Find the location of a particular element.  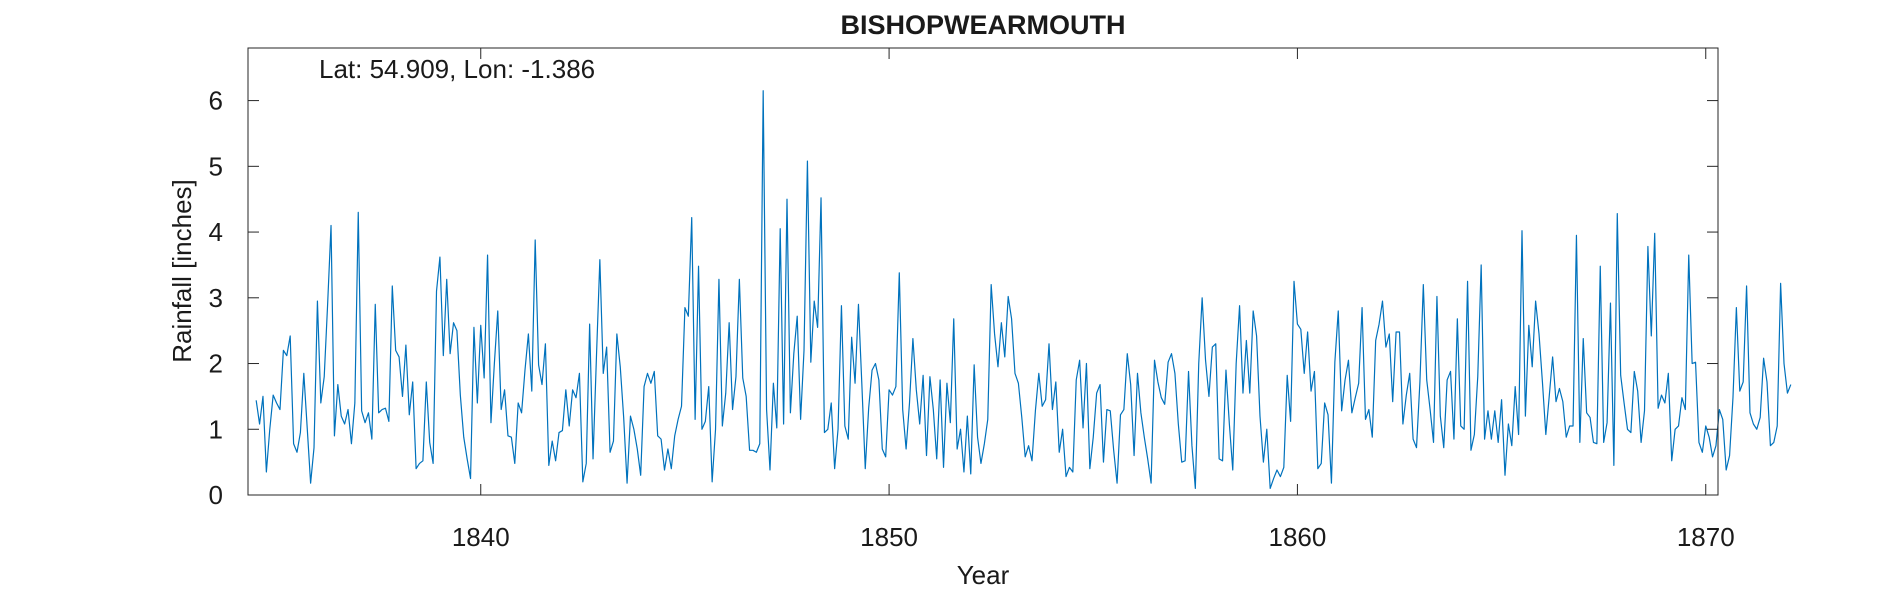

y-tick-label: 4 is located at coordinates (216, 232).